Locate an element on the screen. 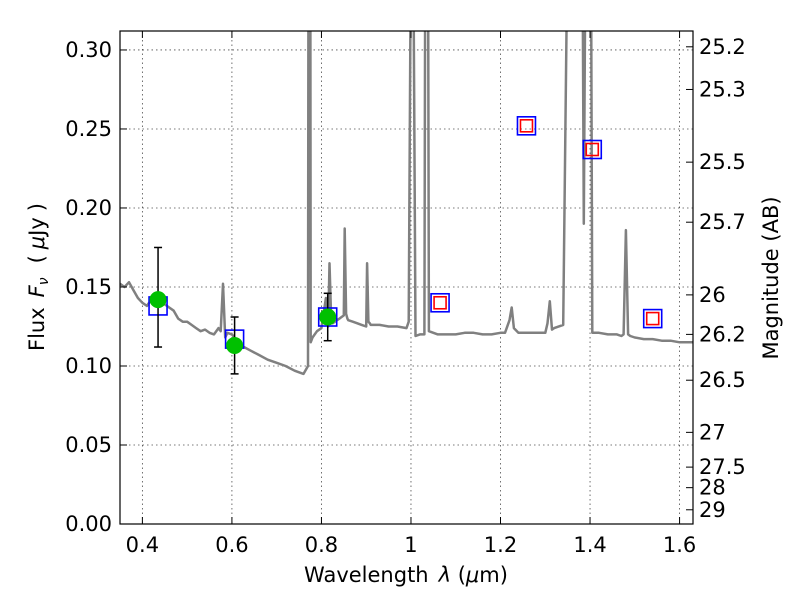 The width and height of the screenshot is (800, 600). right-tick-label: 29 is located at coordinates (712, 510).